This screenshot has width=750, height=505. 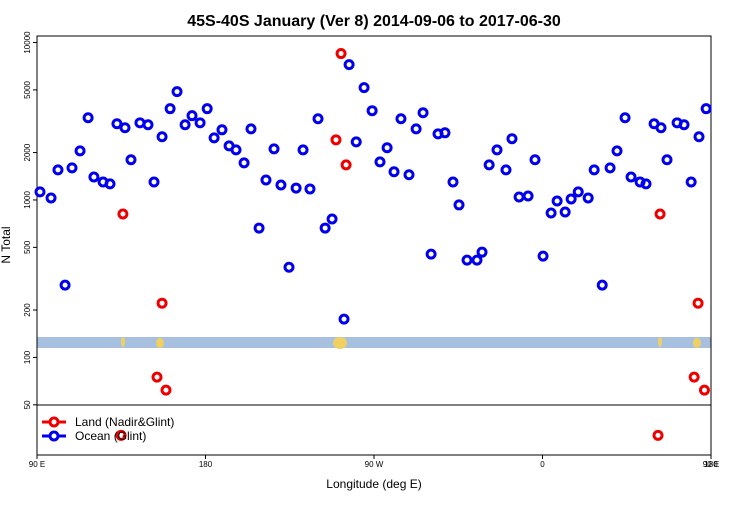 What do you see at coordinates (27, 89) in the screenshot?
I see `y-tick-label: 5000` at bounding box center [27, 89].